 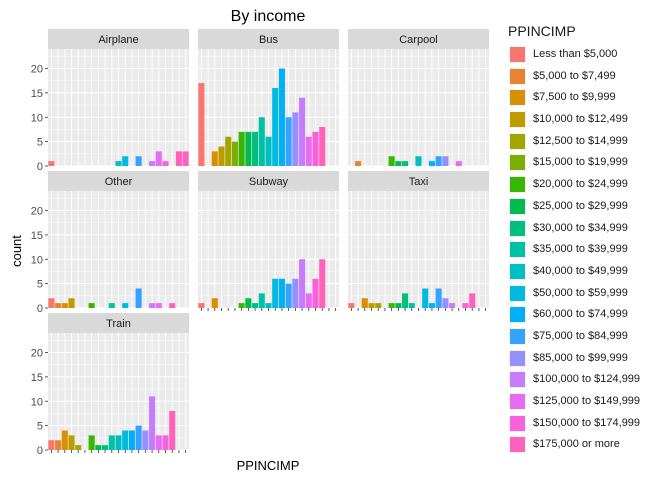 What do you see at coordinates (588, 402) in the screenshot?
I see `legend-item: $125,000 to $149,999` at bounding box center [588, 402].